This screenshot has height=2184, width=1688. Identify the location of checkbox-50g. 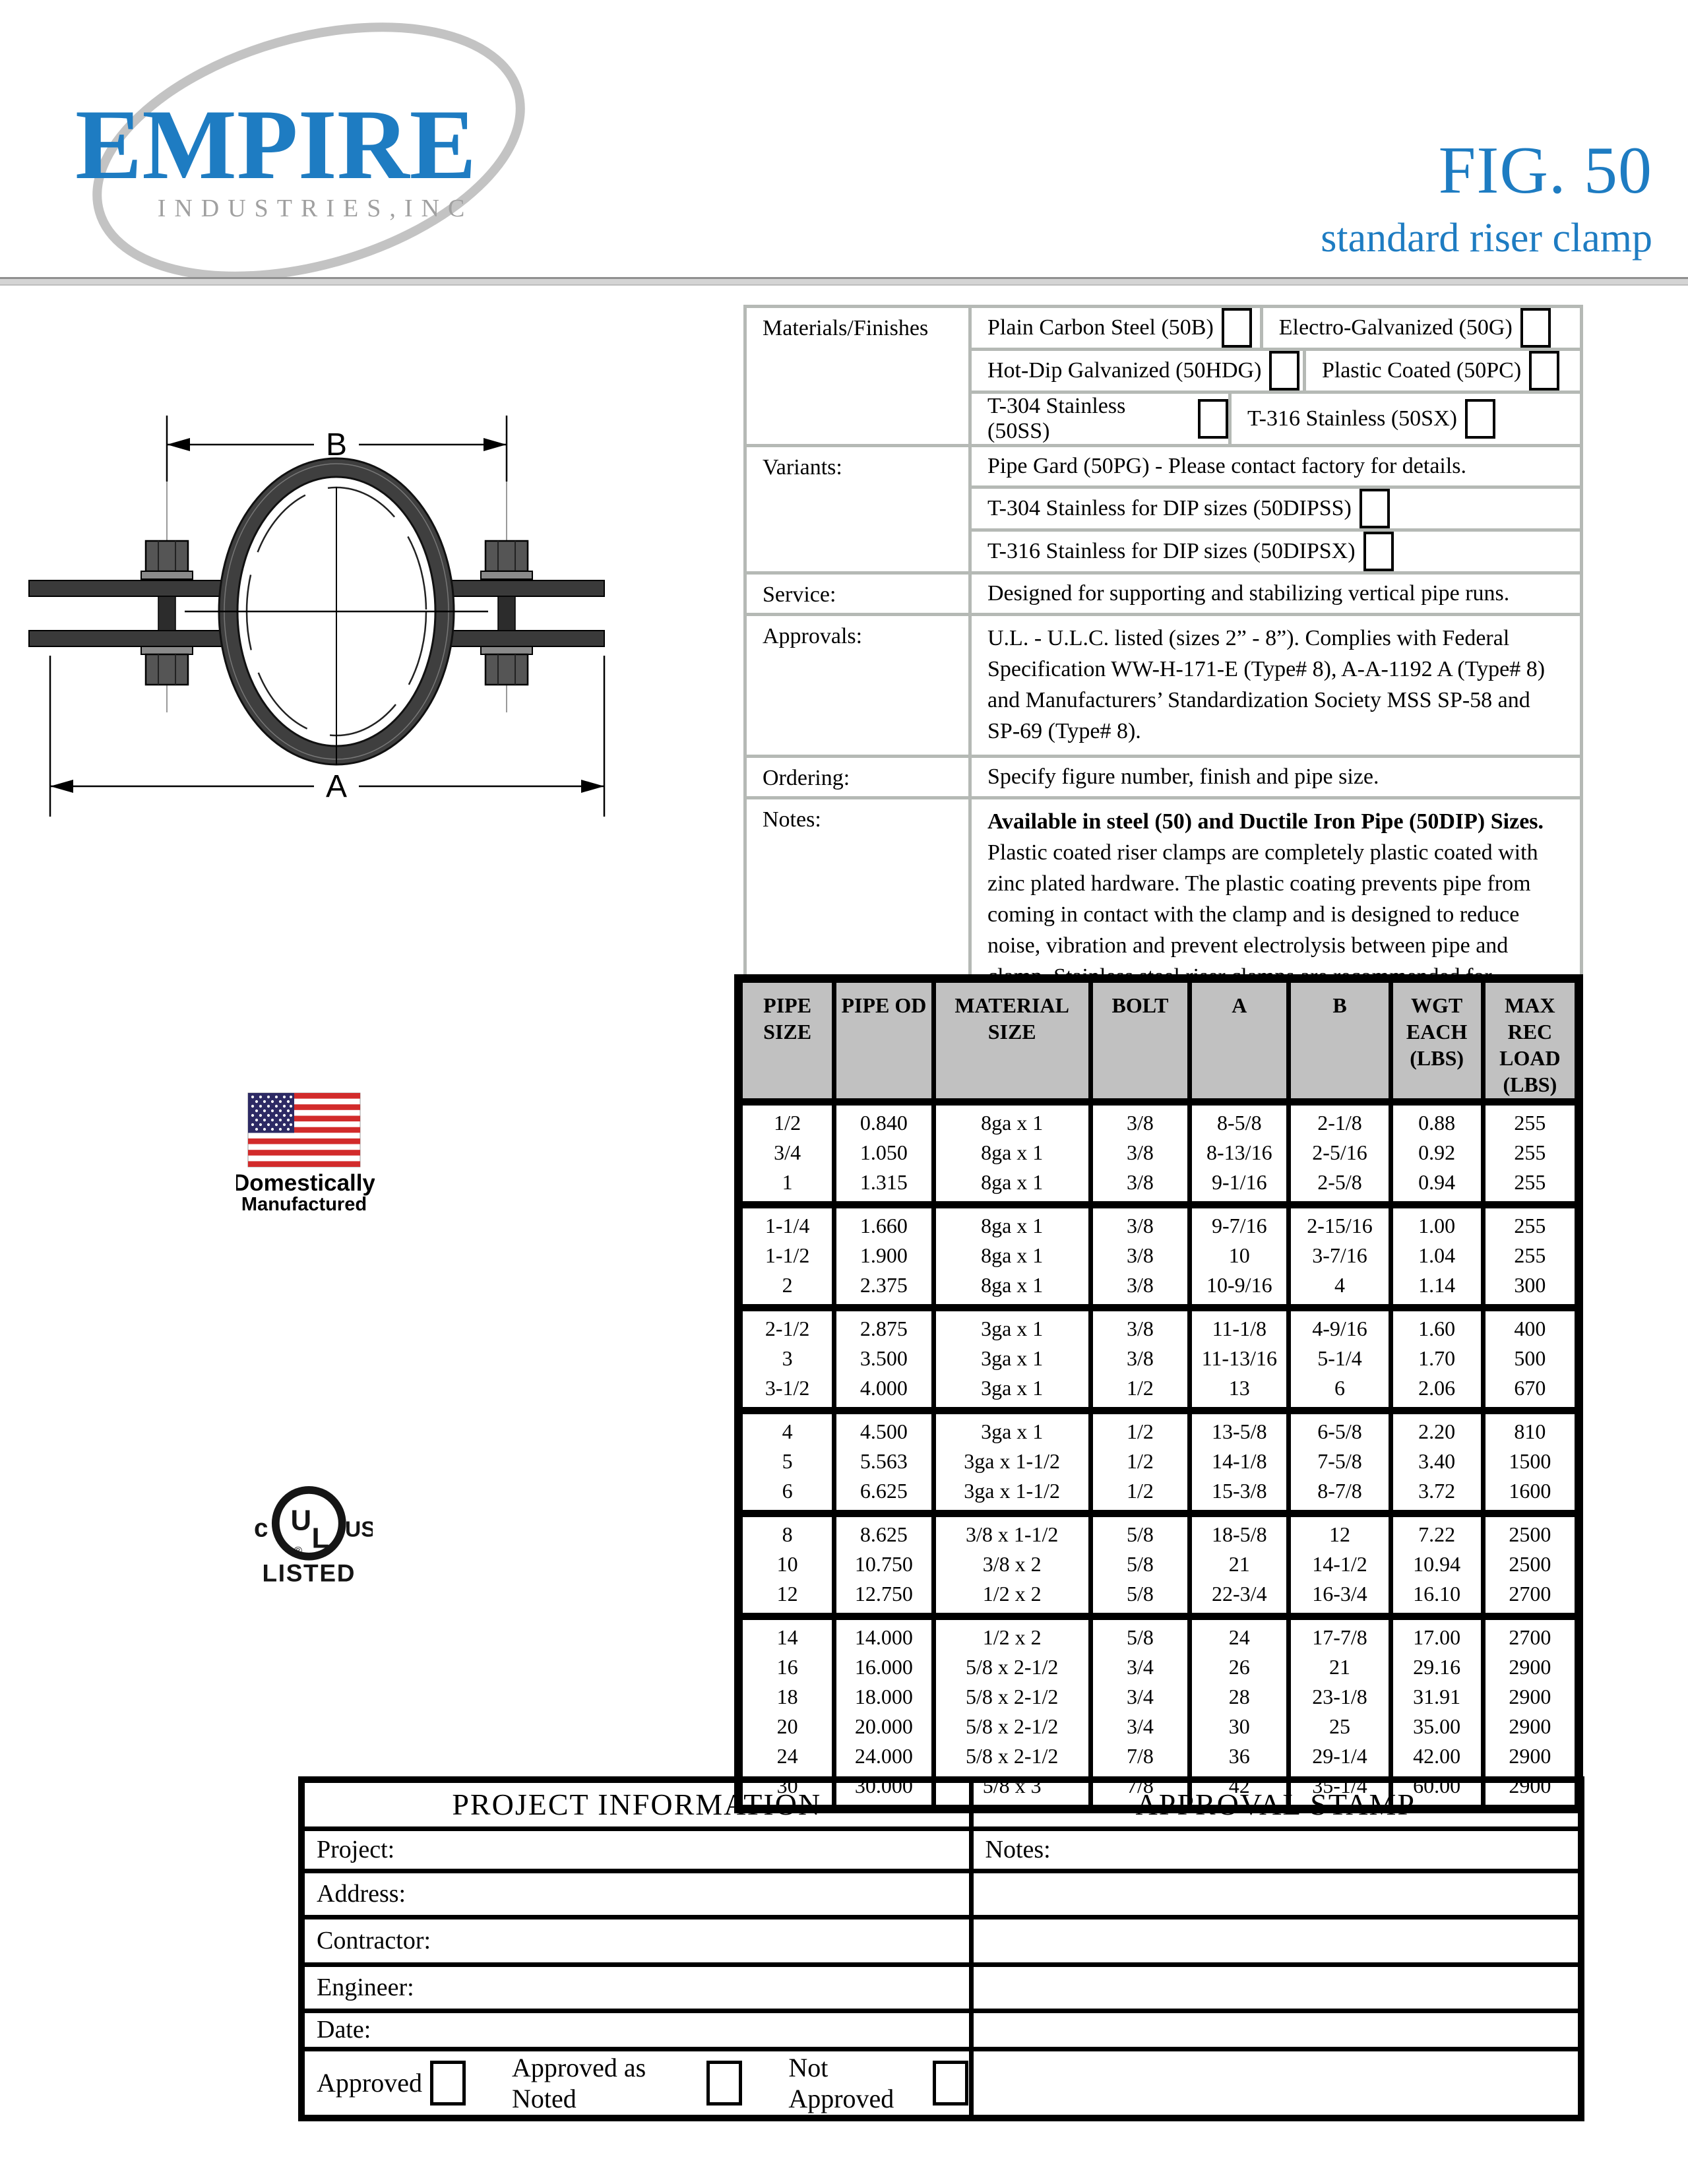
(1536, 328).